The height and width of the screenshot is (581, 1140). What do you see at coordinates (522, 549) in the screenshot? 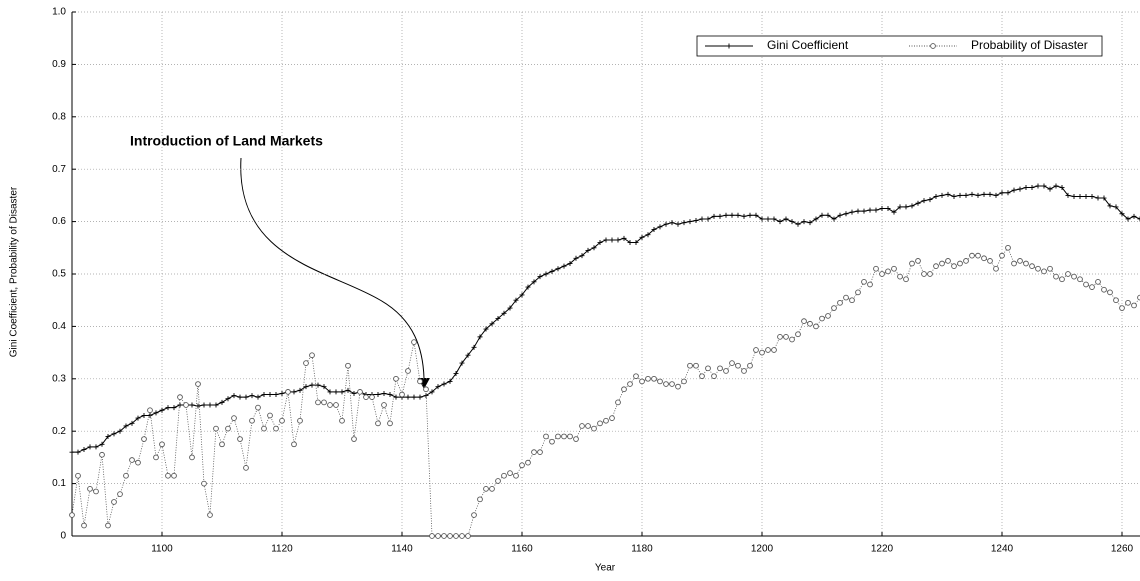
I see `x-tick-label: 1160` at bounding box center [522, 549].